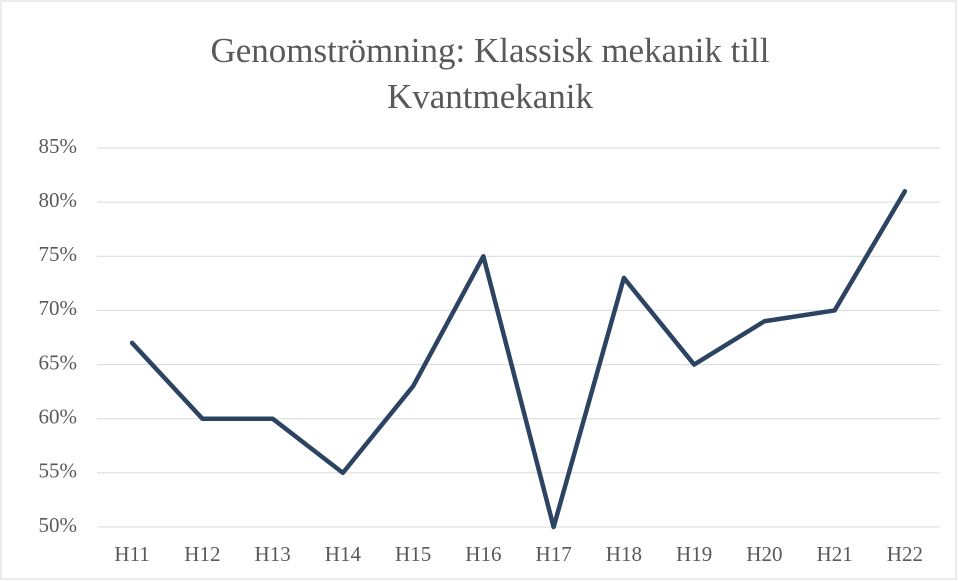  What do you see at coordinates (58, 362) in the screenshot?
I see `y-tick-label: 65%` at bounding box center [58, 362].